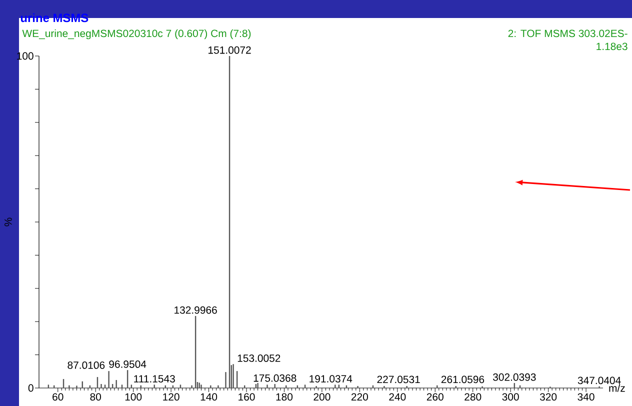 The height and width of the screenshot is (406, 632). Describe the element at coordinates (514, 377) in the screenshot. I see `annotation: 302.0393` at that location.